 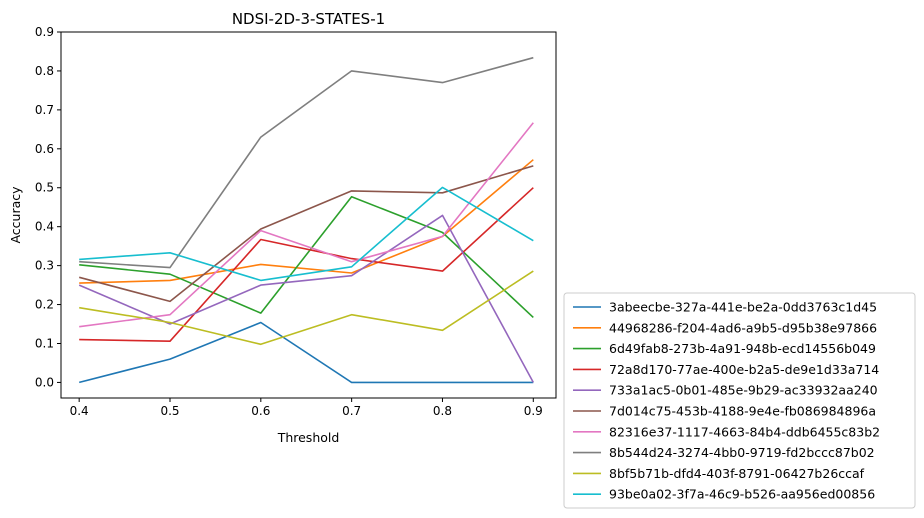 I want to click on legend-entry: 733a1ac5-0b01-485e-9b29-ac33932aa240, so click(x=743, y=390).